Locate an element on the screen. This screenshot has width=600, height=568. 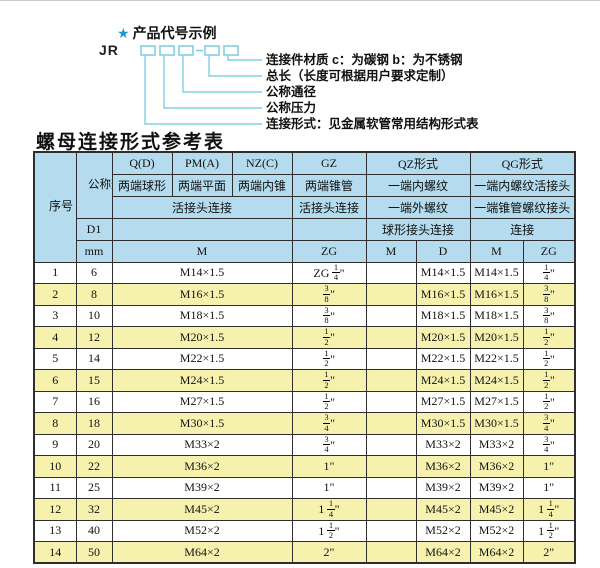
cell-qg-m: M64×2 is located at coordinates (496, 552).